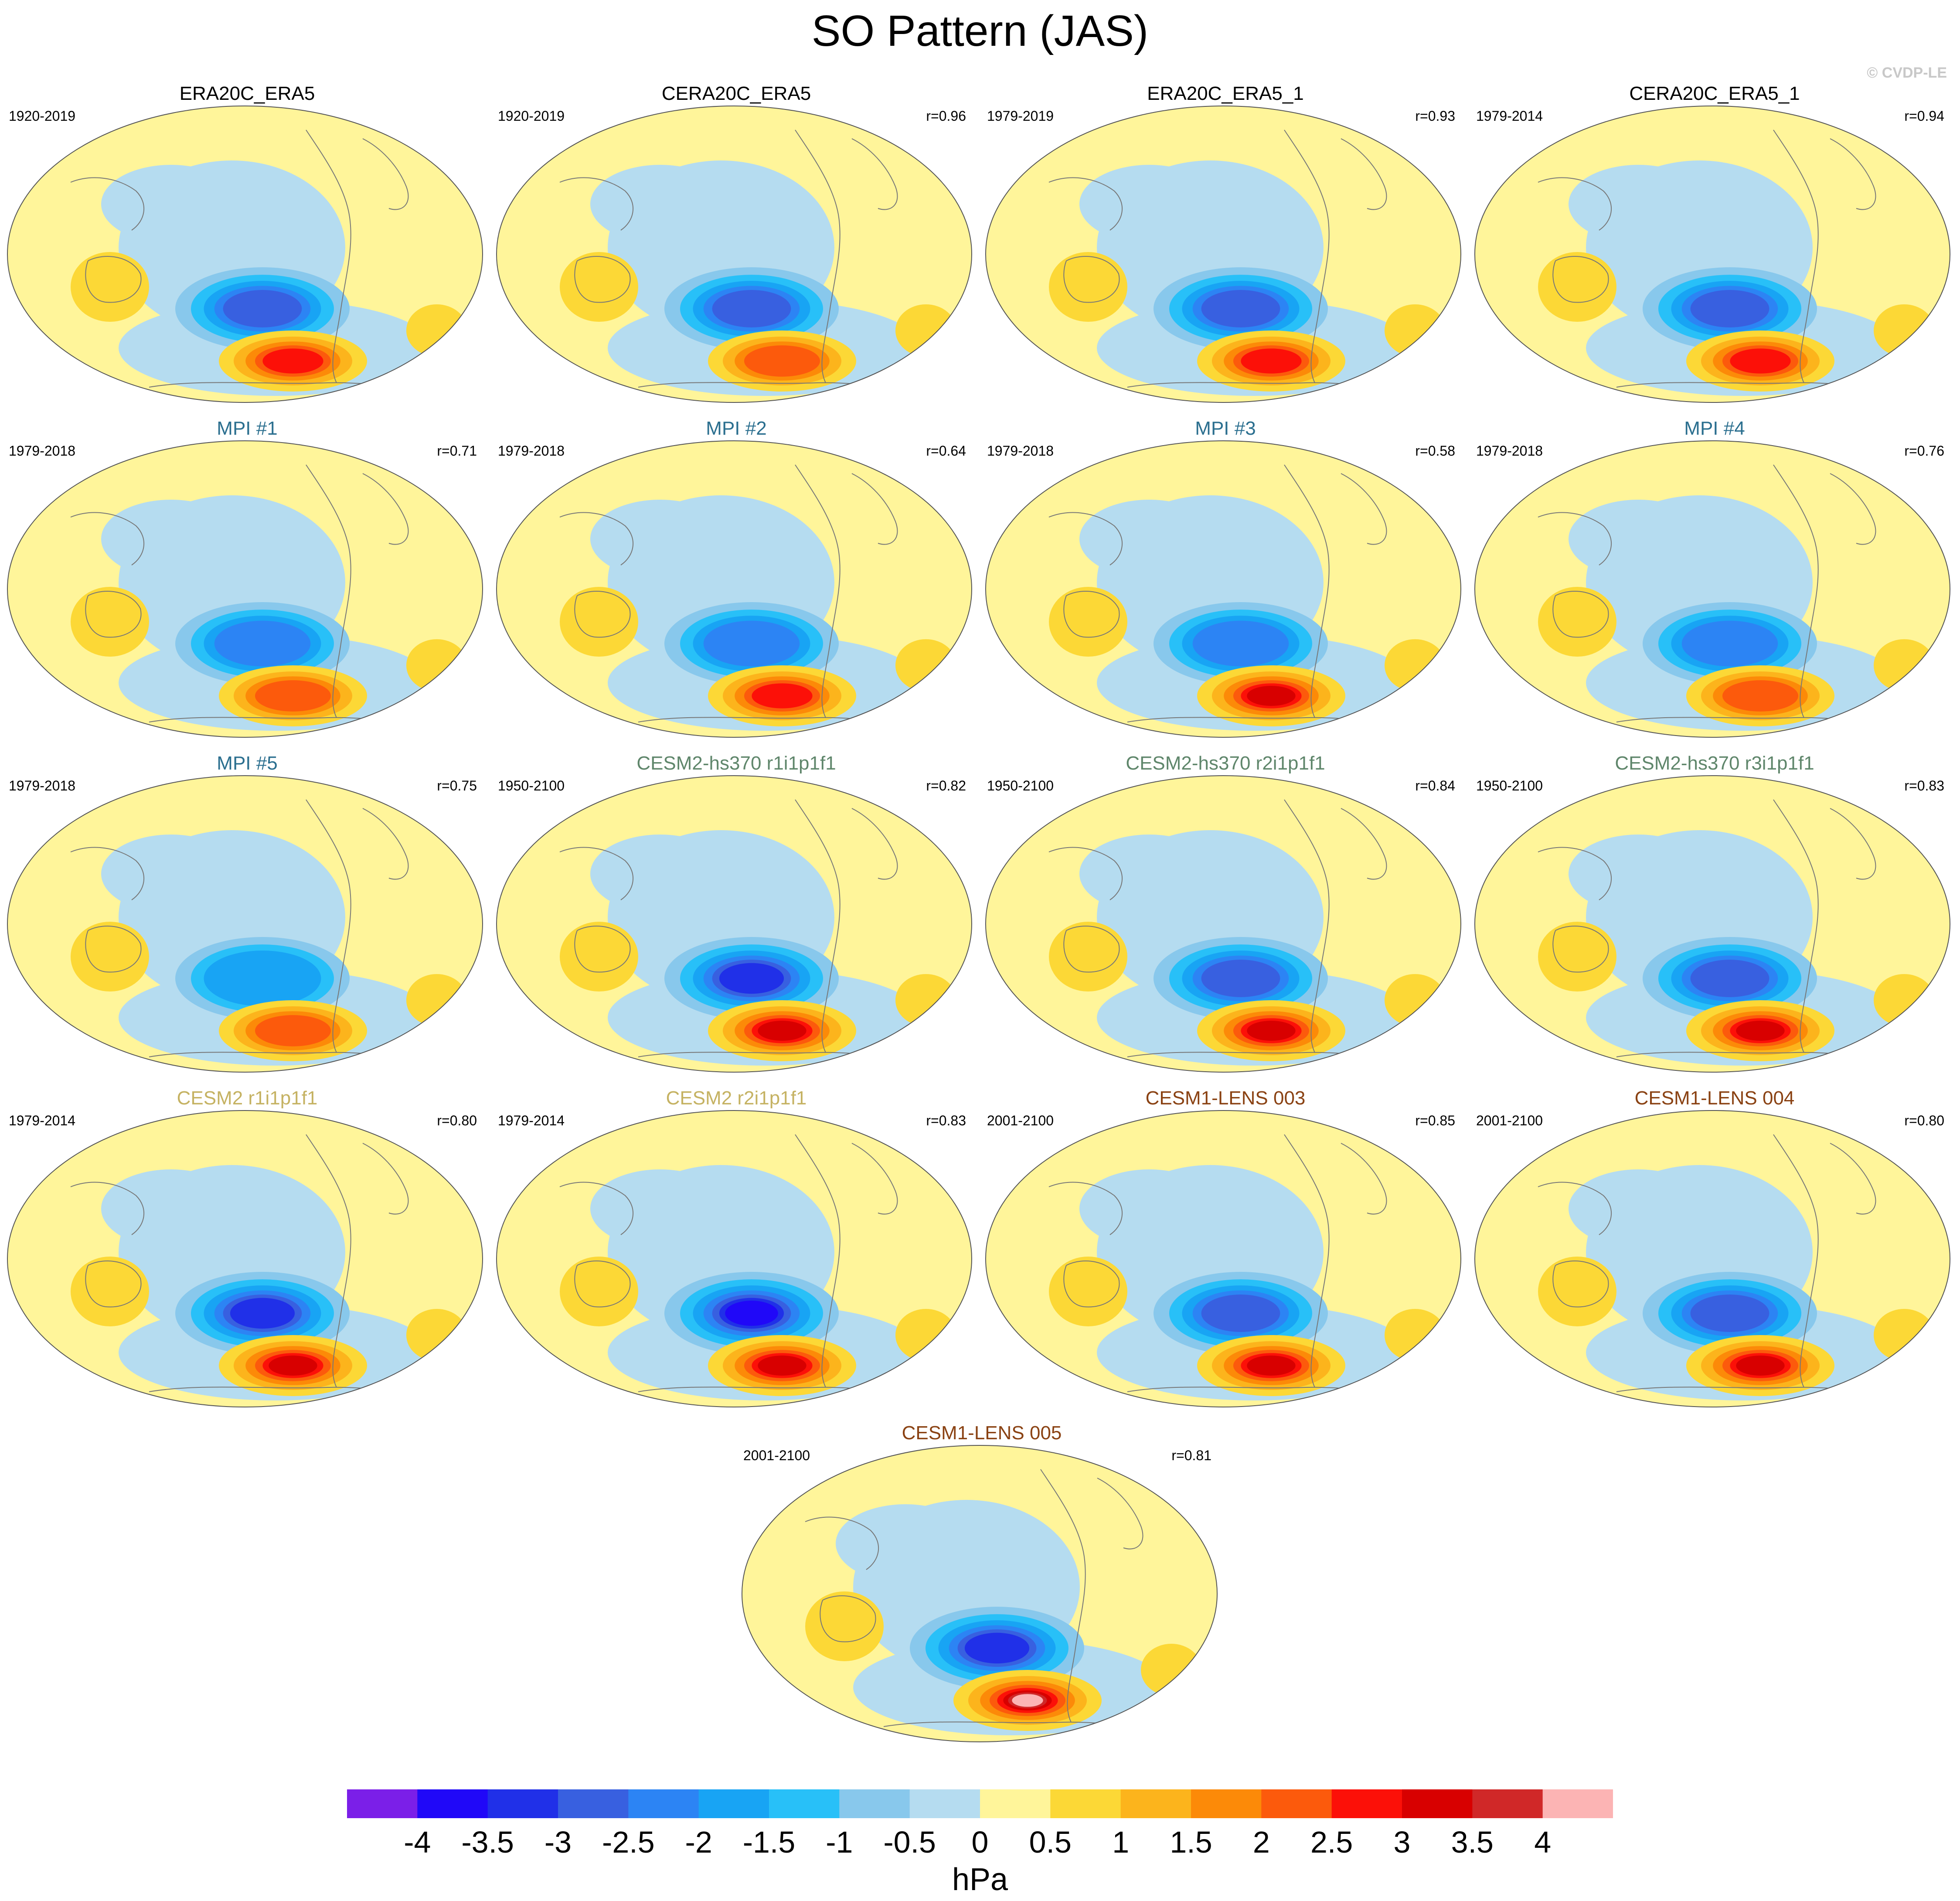 Image resolution: width=1960 pixels, height=1901 pixels. Describe the element at coordinates (457, 451) in the screenshot. I see `panel-correlation: r=0.71` at that location.